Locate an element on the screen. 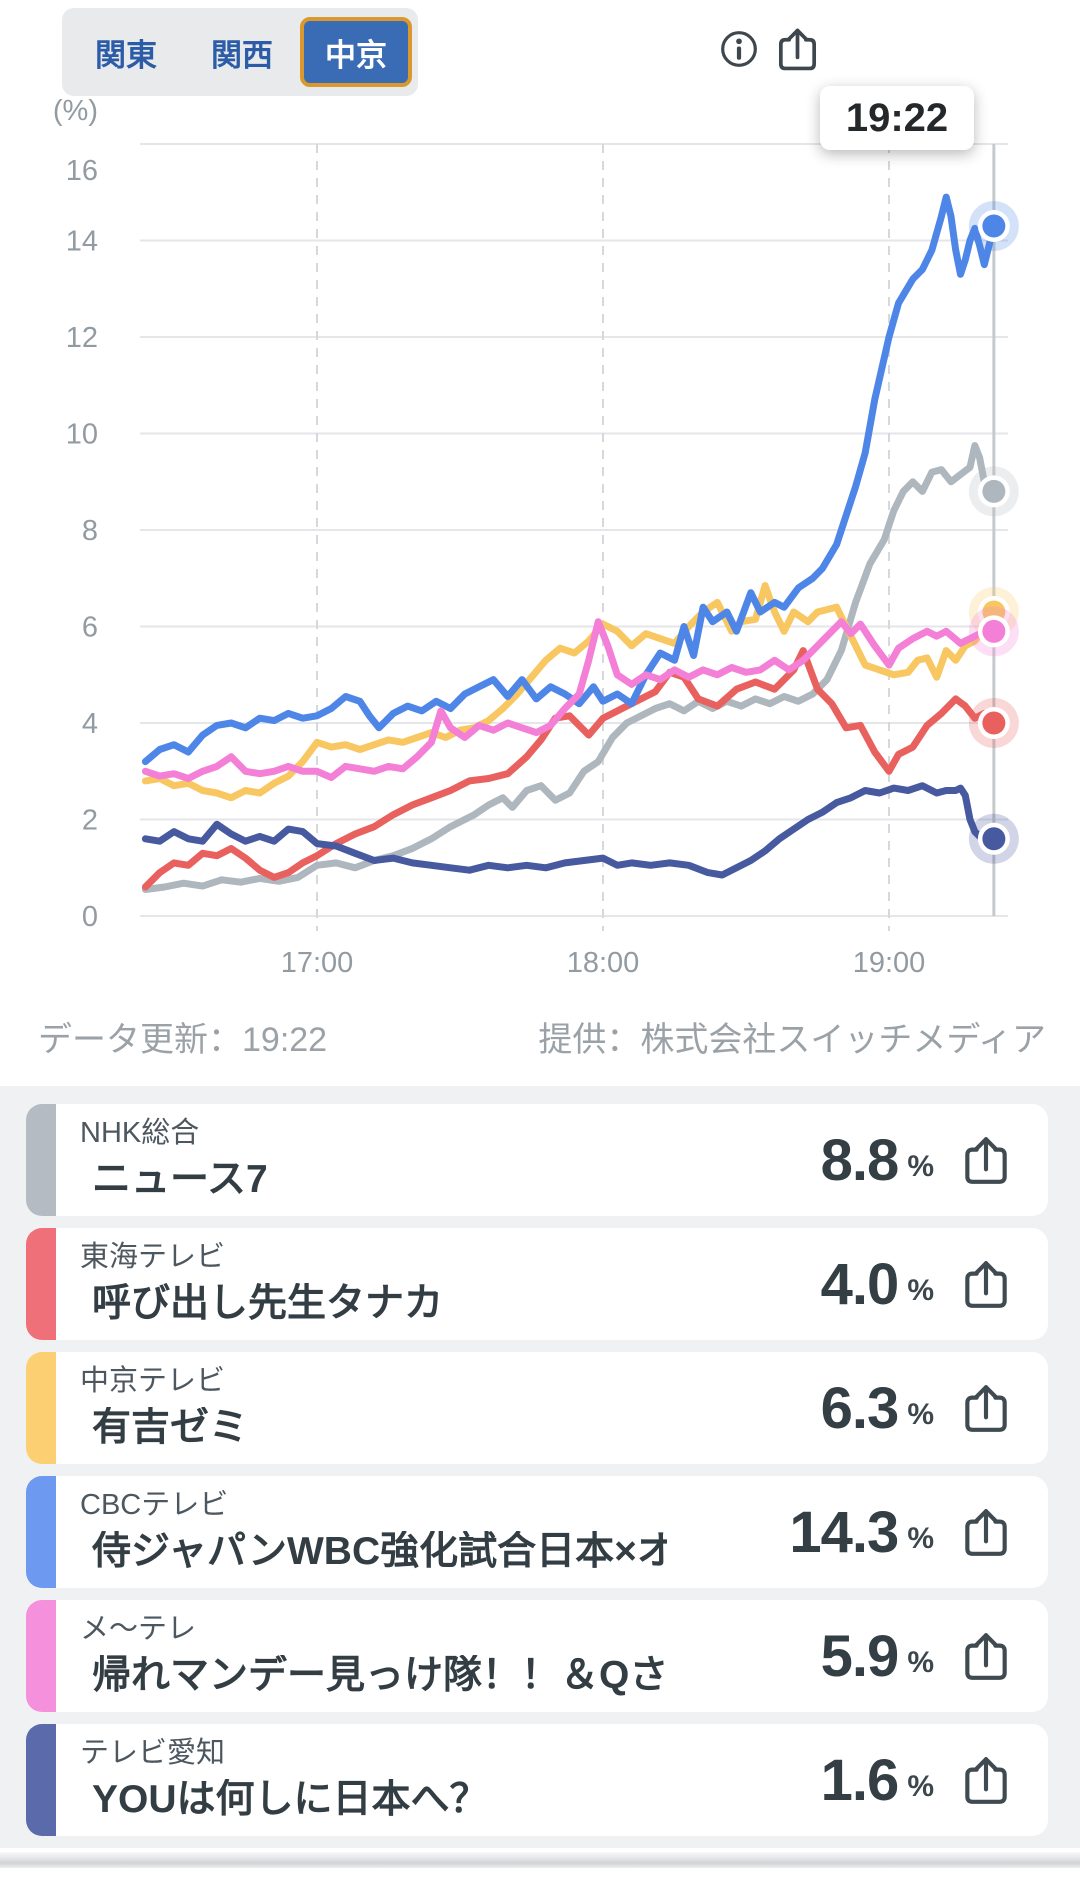 This screenshot has width=1080, height=1896. svg-text: 2 is located at coordinates (90, 821).